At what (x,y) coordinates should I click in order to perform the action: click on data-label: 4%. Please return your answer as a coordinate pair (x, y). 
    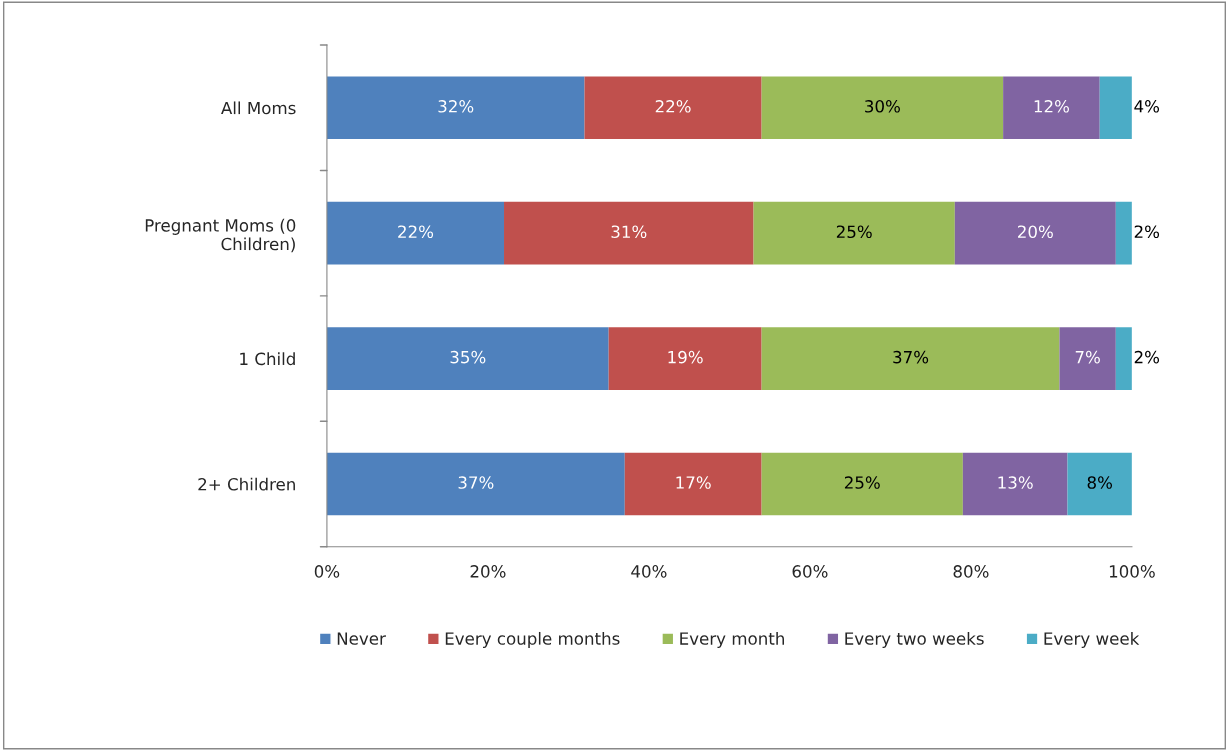
    Looking at the image, I should click on (1147, 106).